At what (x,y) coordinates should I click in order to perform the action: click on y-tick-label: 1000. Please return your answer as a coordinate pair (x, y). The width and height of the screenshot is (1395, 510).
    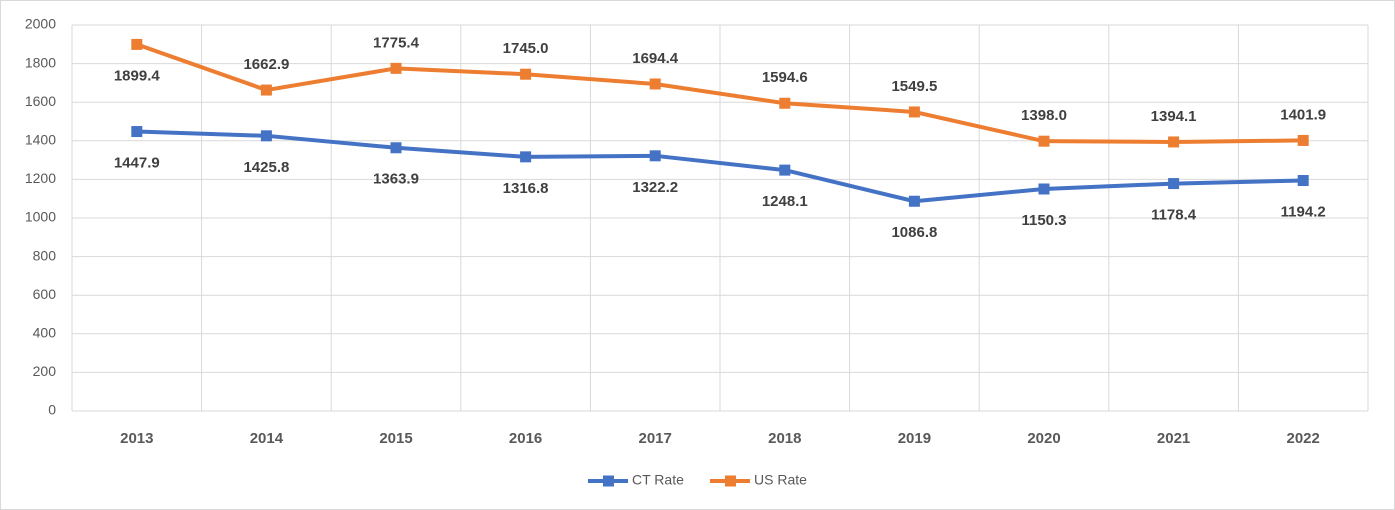
    Looking at the image, I should click on (40, 217).